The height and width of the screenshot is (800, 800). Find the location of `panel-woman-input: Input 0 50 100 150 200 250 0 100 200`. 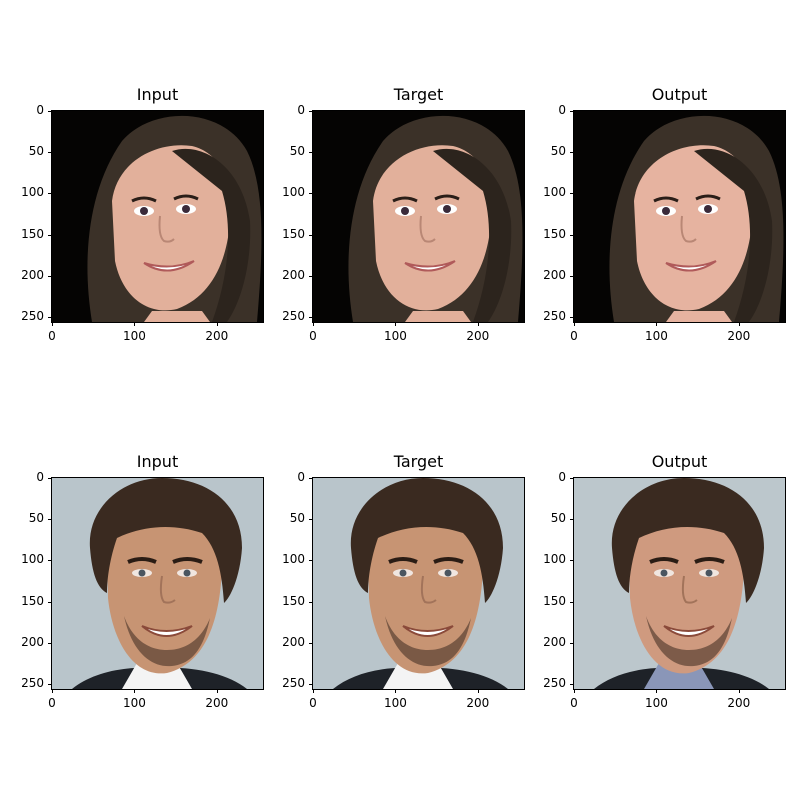

panel-woman-input: Input 0 50 100 150 200 250 0 100 200 is located at coordinates (142, 214).